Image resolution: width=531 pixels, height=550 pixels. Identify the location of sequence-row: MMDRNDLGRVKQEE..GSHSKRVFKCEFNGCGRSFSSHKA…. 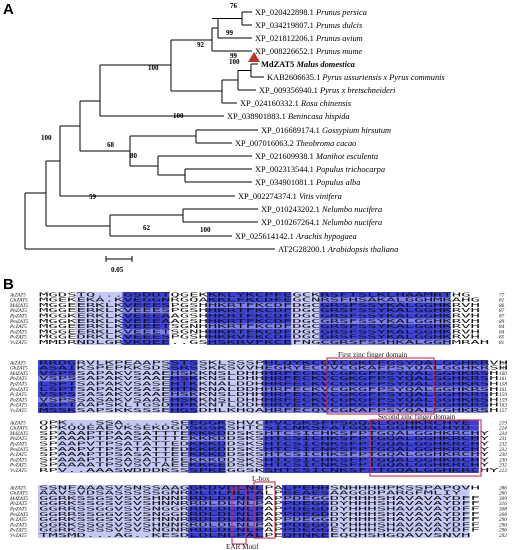
(264, 343).